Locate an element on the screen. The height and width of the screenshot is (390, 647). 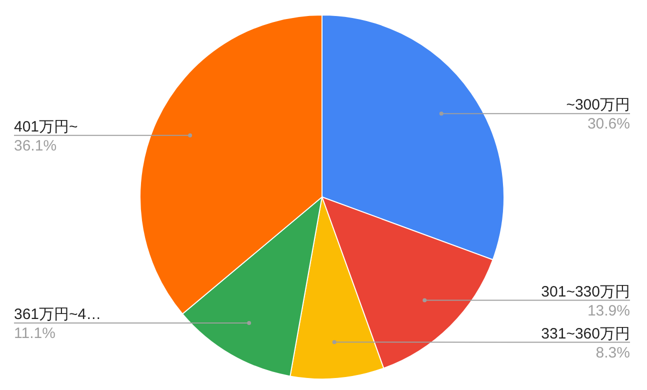
slice-label: 331~360万円 is located at coordinates (585, 333).